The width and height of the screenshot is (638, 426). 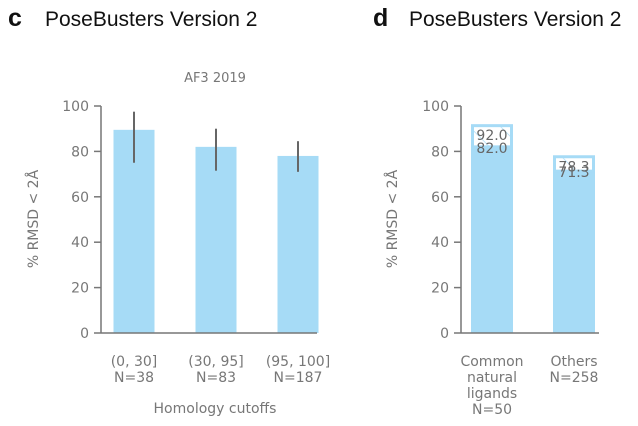 I want to click on panel-c-title: PoseBusters Version 2, so click(x=151, y=19).